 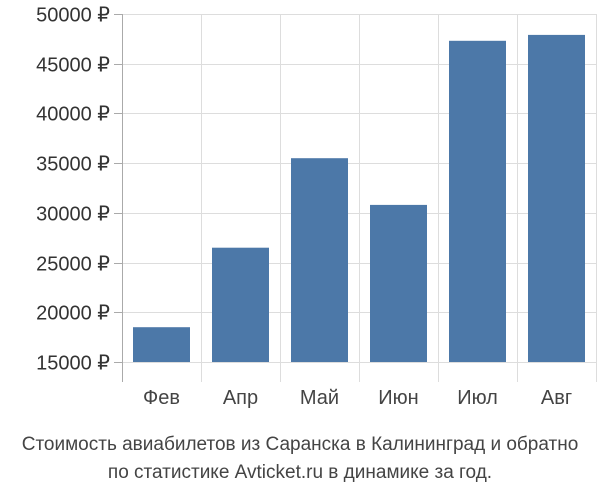 I want to click on y-tick-label: 35000 ₽, so click(x=73, y=165).